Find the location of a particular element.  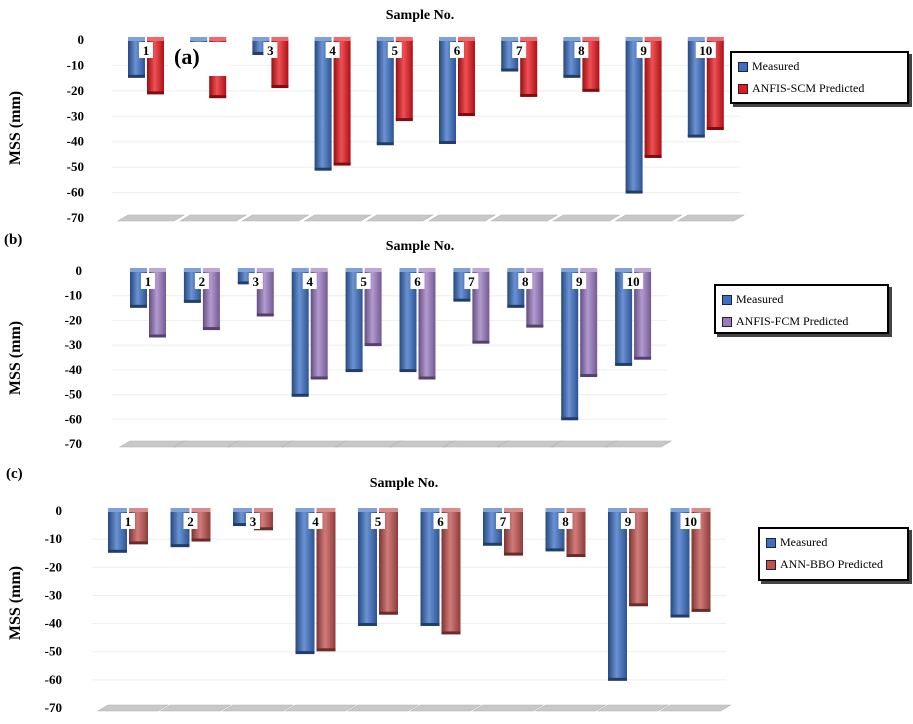

panel-letter: (c) is located at coordinates (14, 474).